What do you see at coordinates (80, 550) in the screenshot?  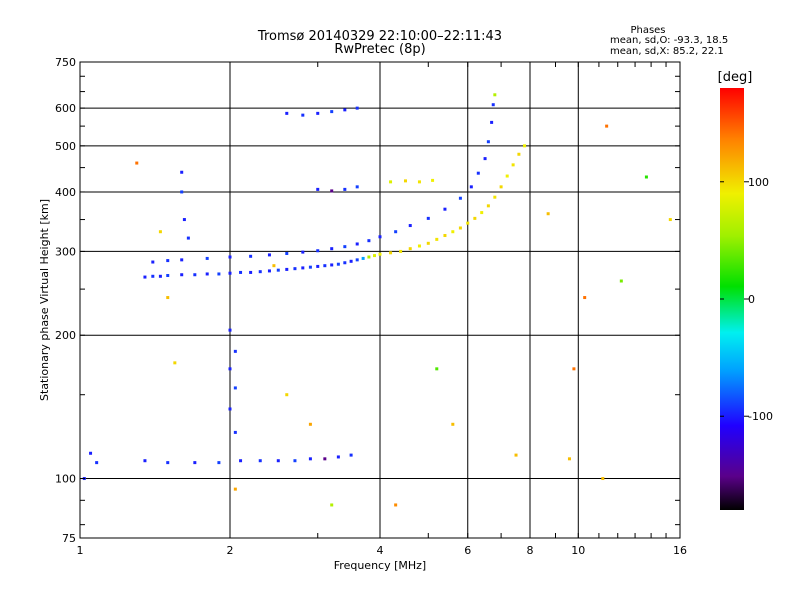 I see `x-tick-label: 1` at bounding box center [80, 550].